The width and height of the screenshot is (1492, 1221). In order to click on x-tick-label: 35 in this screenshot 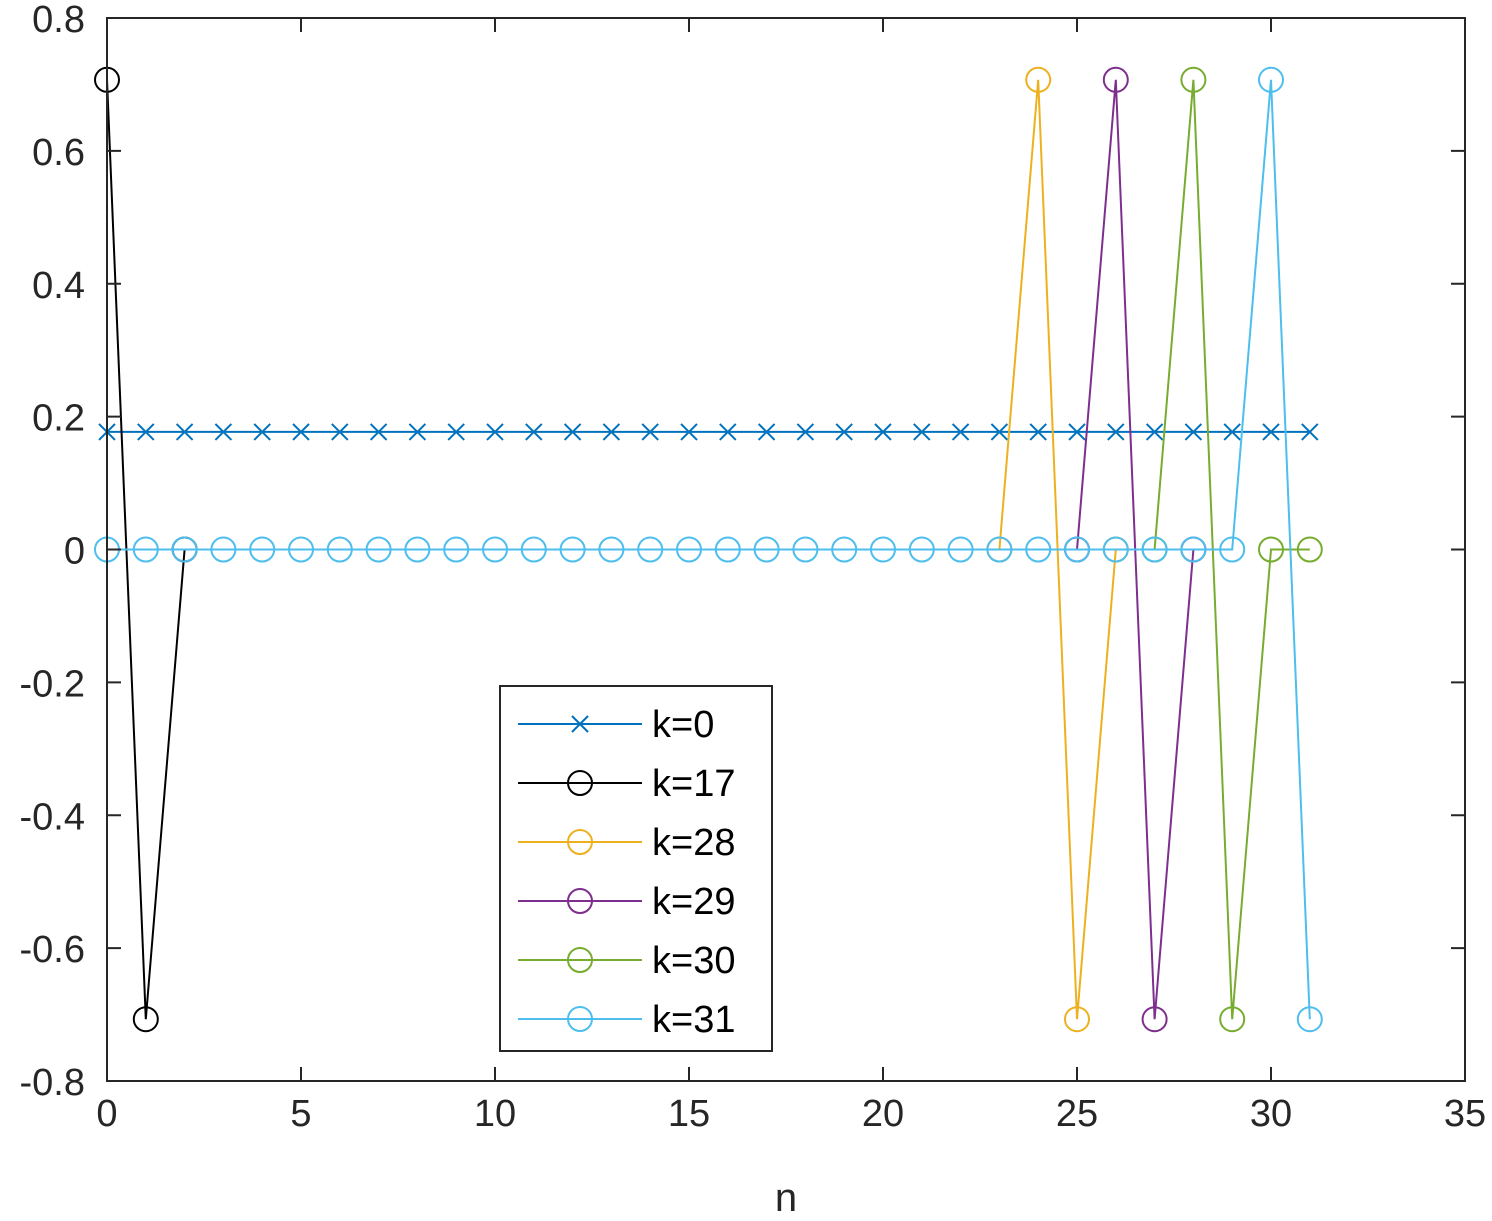, I will do `click(1465, 1114)`.